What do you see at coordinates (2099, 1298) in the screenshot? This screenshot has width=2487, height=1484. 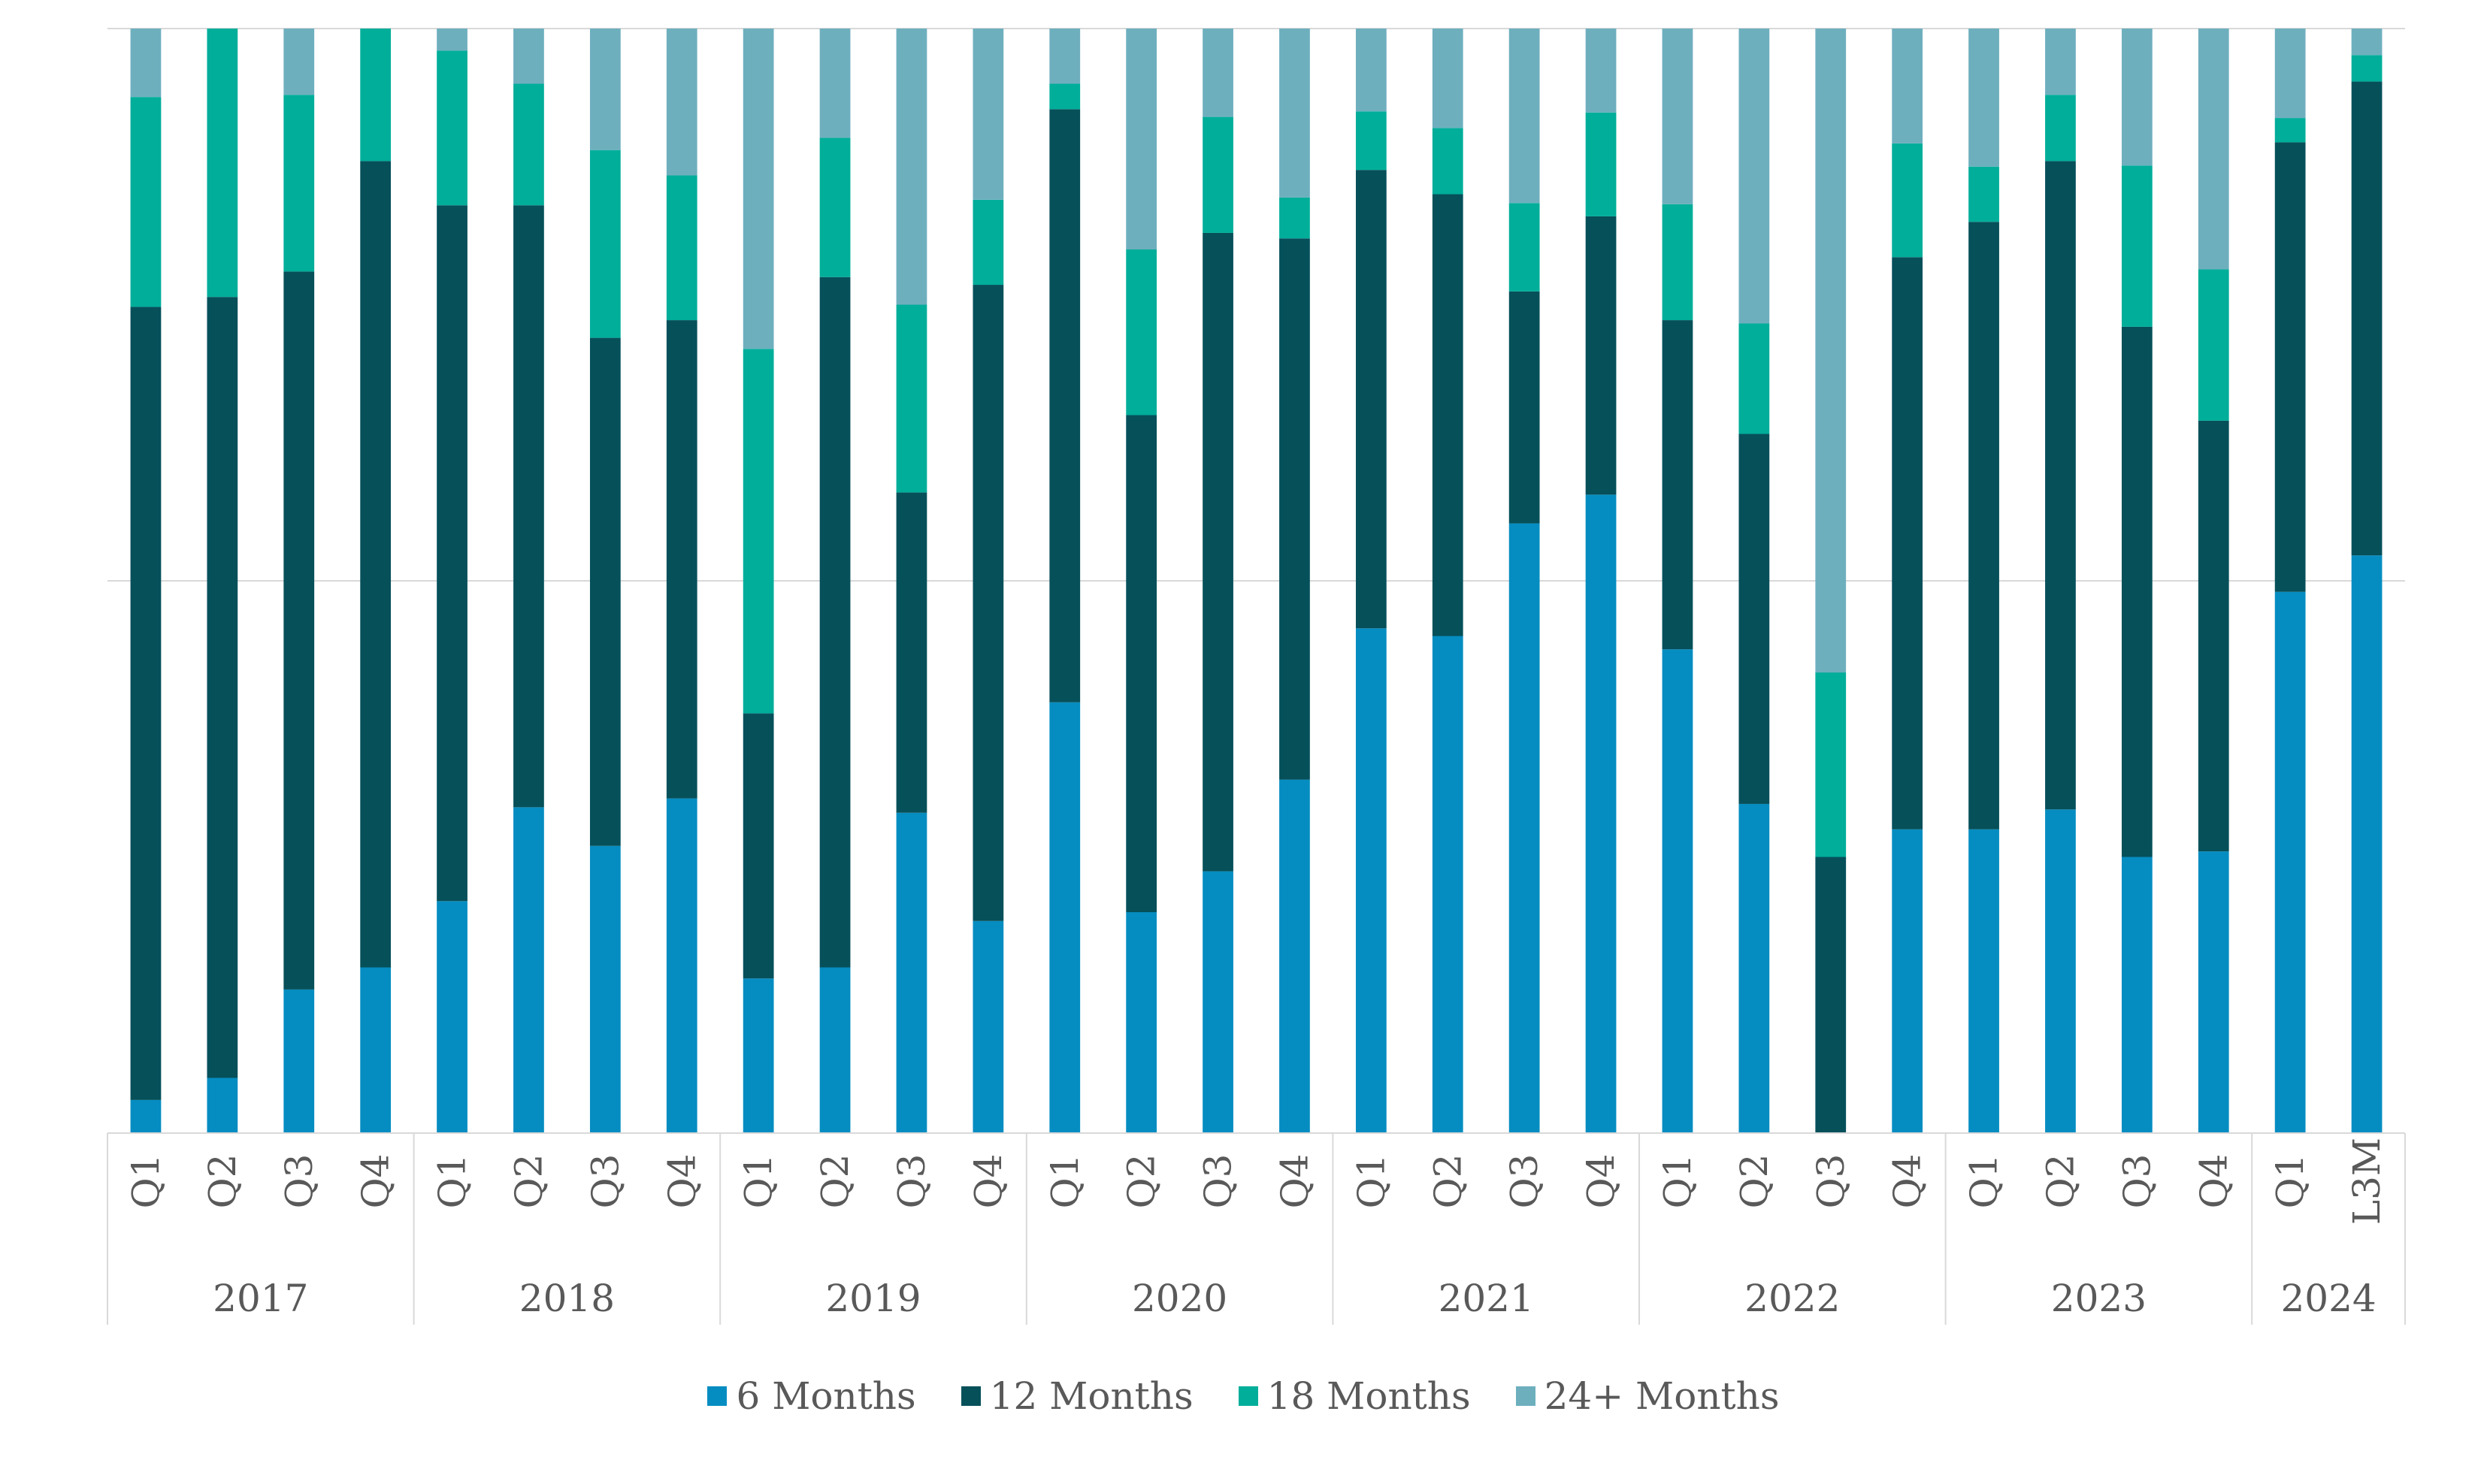 I see `year-group-label: 2023` at bounding box center [2099, 1298].